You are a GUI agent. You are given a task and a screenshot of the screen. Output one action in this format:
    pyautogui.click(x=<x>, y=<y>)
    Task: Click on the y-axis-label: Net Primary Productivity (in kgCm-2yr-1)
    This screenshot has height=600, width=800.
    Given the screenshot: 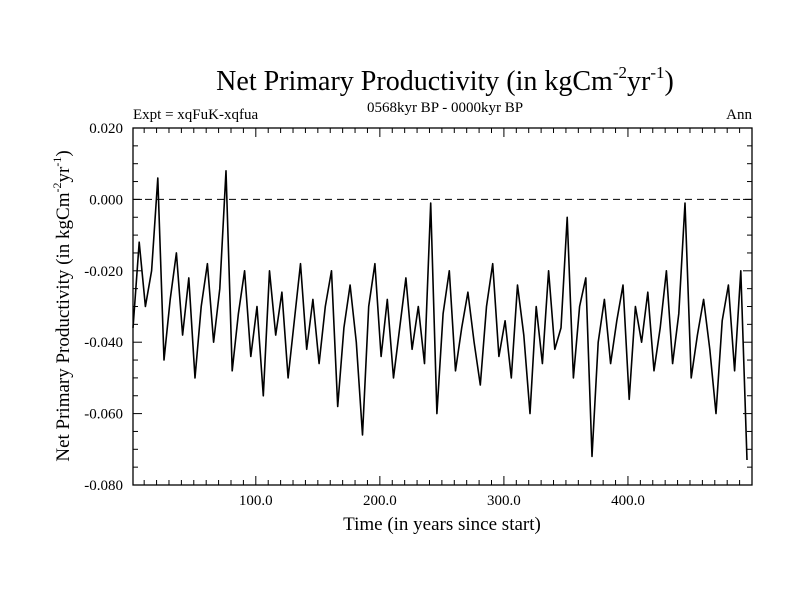 What is the action you would take?
    pyautogui.click(x=62, y=305)
    